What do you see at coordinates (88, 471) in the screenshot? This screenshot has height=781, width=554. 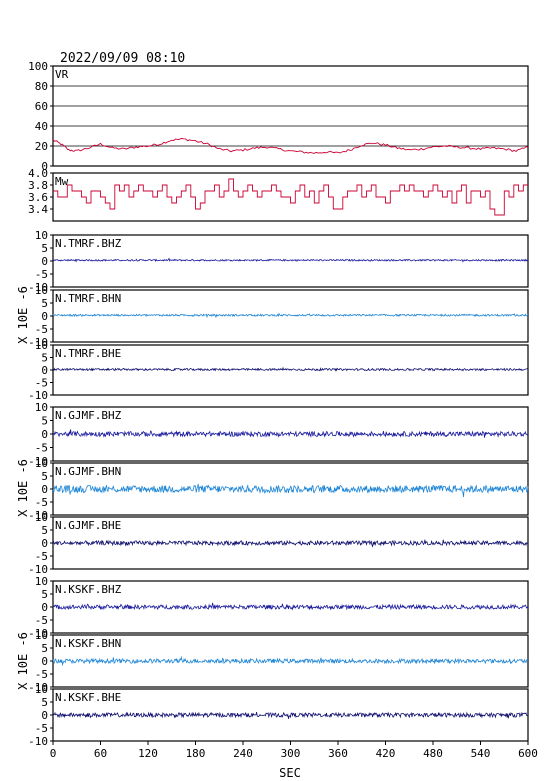 I see `panel-label: N.GJMF.BHN` at bounding box center [88, 471].